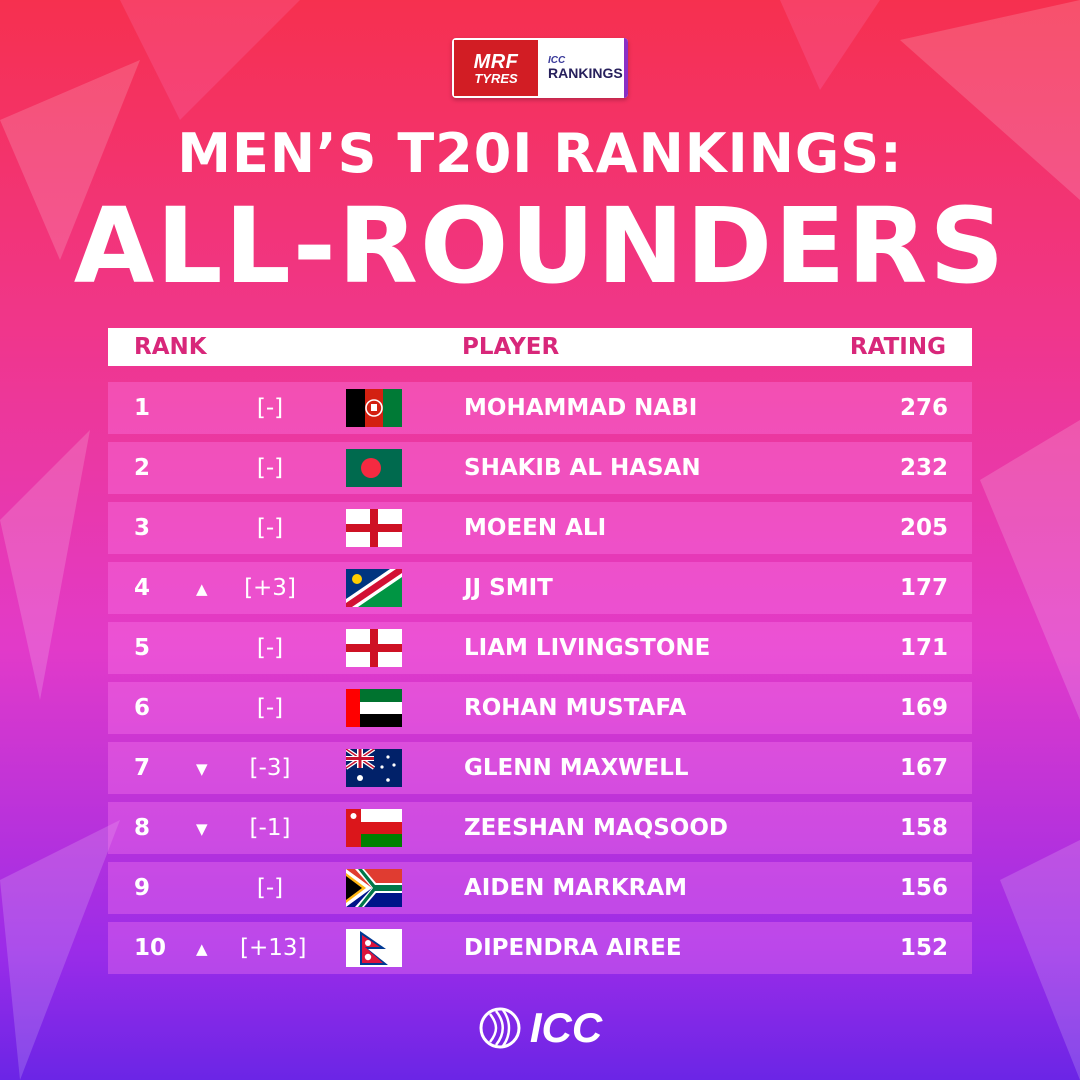 This screenshot has width=1080, height=1080. I want to click on rating-cell: 232, so click(923, 468).